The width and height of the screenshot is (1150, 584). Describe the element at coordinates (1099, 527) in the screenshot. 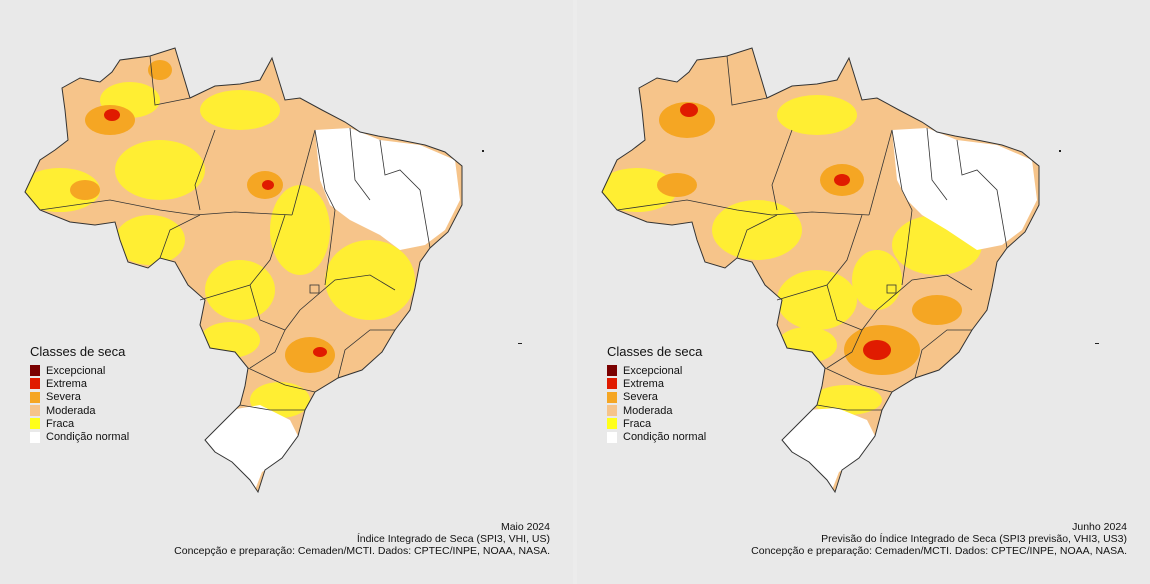

I see `caption-date: Junho 2024` at that location.